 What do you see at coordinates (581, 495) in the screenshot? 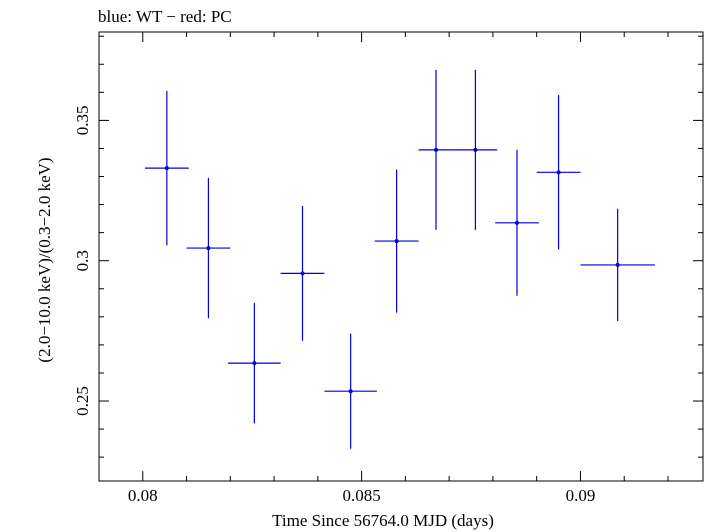
I see `x-tick-label: 0.09` at bounding box center [581, 495].